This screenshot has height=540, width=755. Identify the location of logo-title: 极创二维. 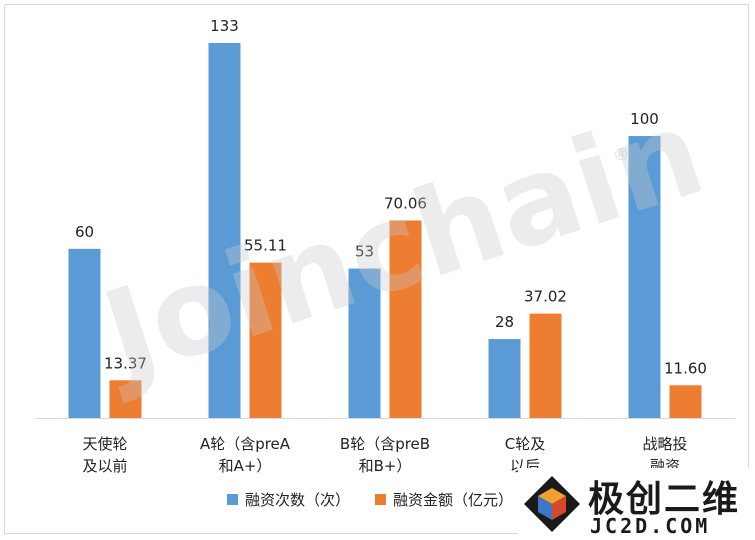
(664, 499).